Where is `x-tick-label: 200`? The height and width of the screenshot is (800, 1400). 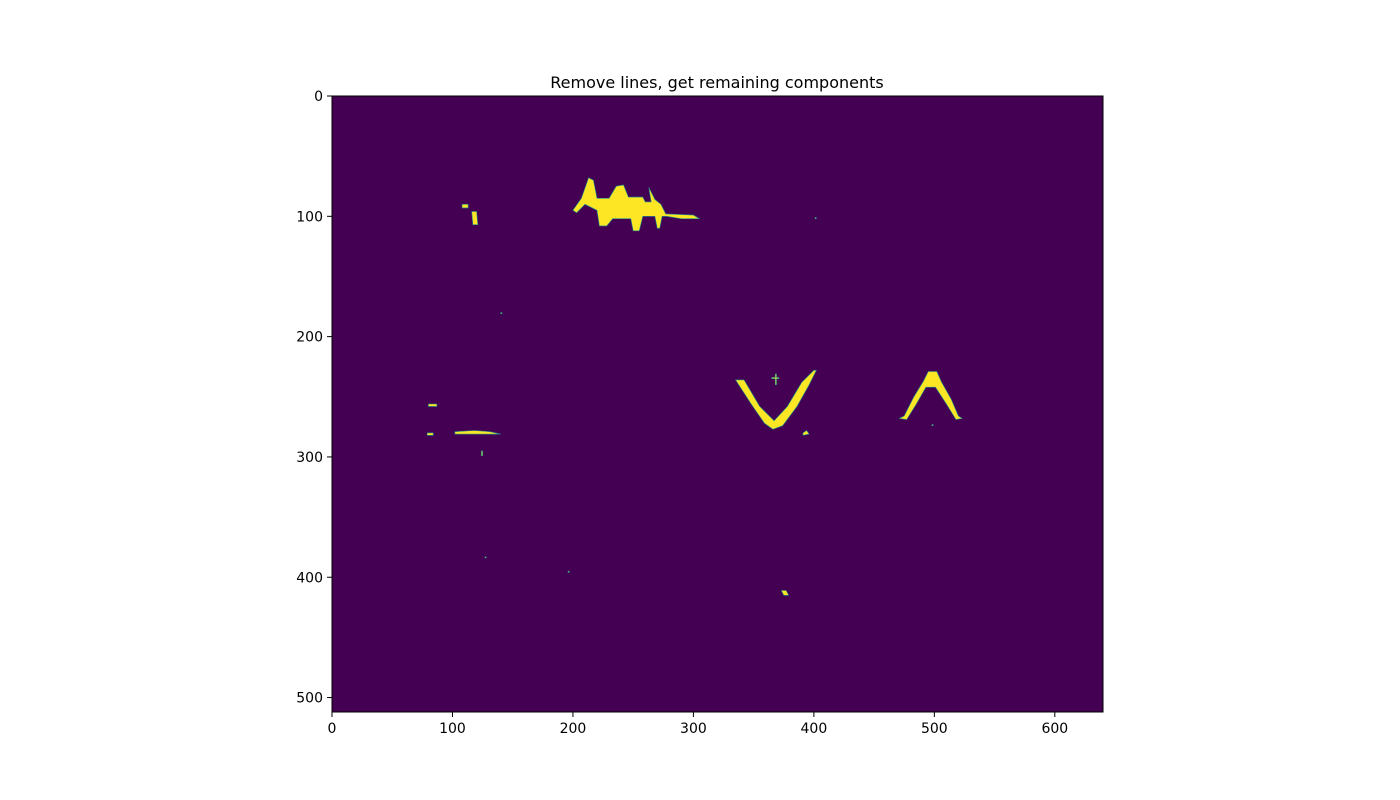 x-tick-label: 200 is located at coordinates (573, 729).